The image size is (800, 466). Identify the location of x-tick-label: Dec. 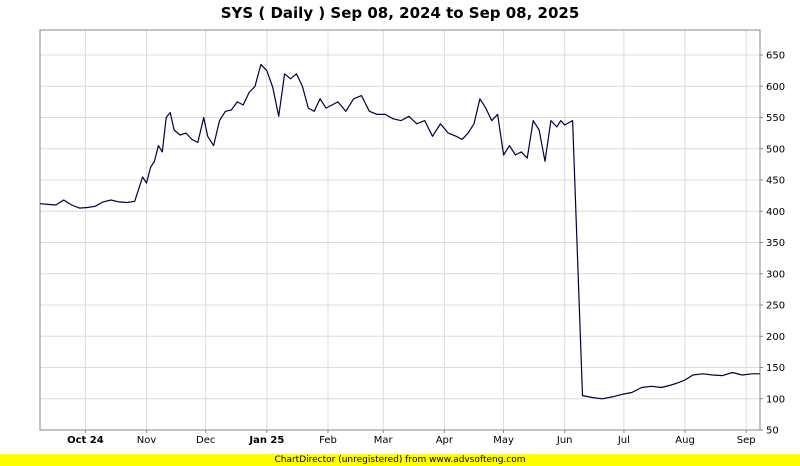
(205, 440).